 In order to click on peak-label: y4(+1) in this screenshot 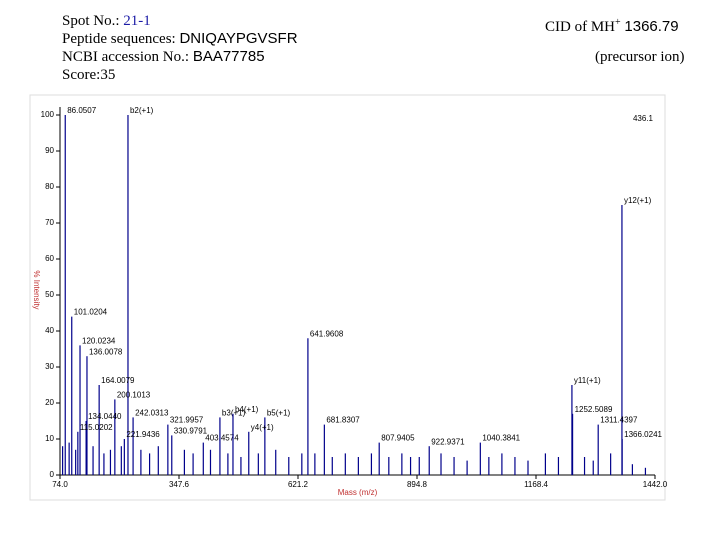, I will do `click(262, 427)`.